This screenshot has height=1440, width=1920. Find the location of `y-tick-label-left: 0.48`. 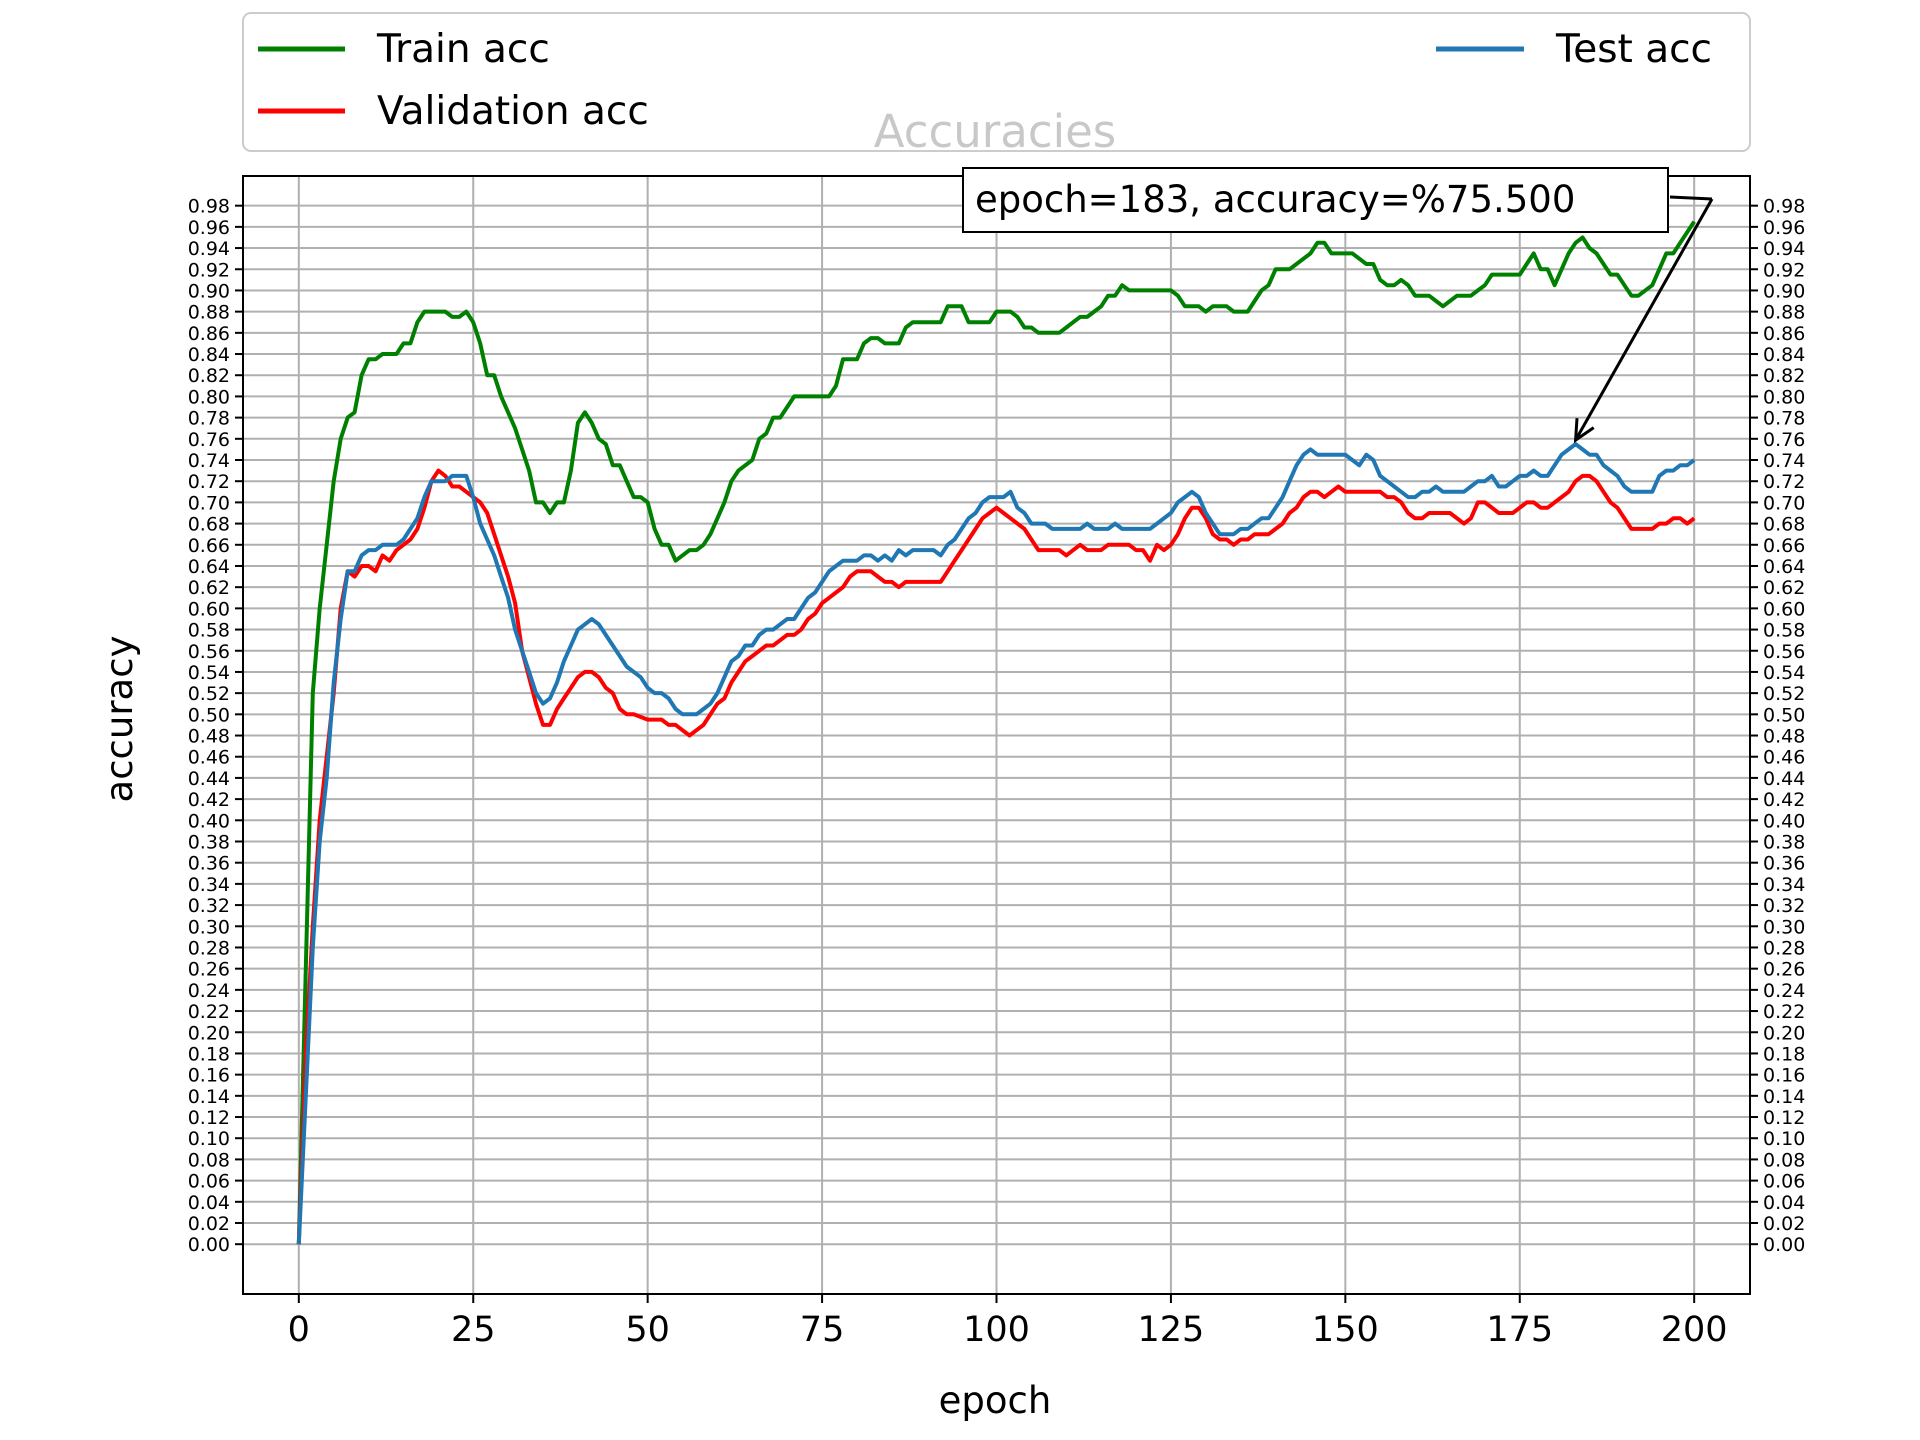

y-tick-label-left: 0.48 is located at coordinates (209, 737).